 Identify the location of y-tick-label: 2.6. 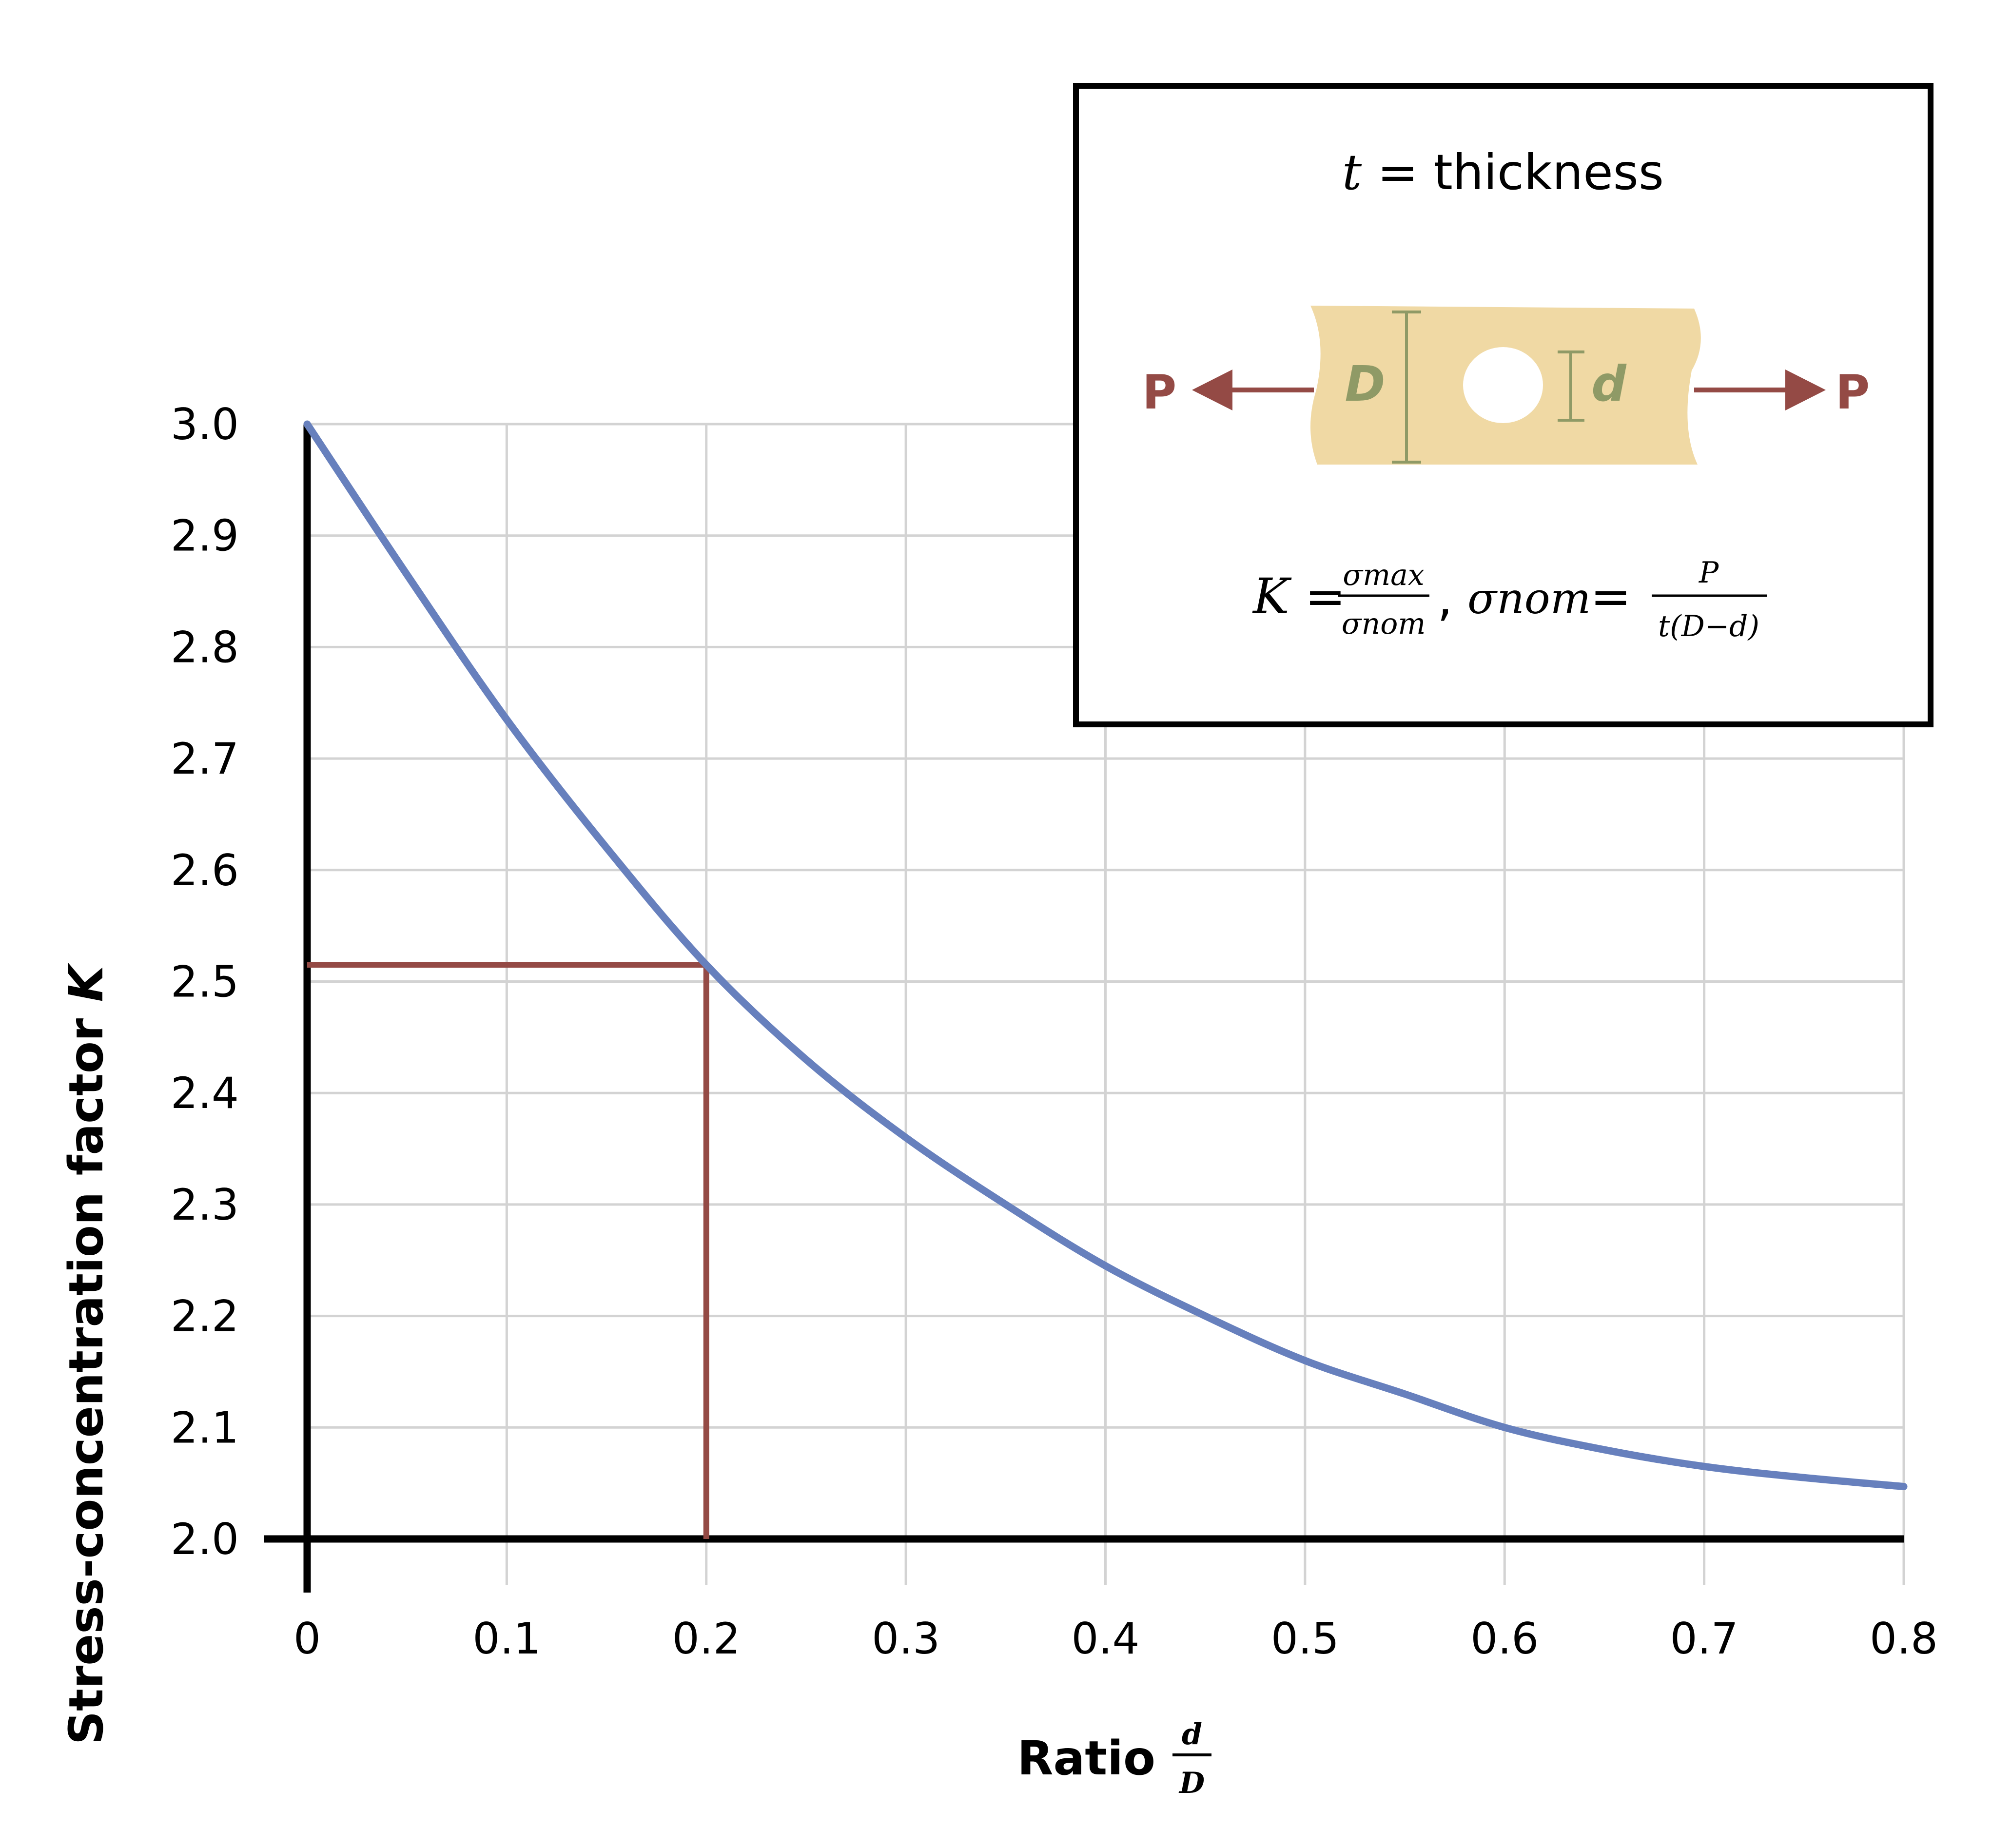
(205, 870).